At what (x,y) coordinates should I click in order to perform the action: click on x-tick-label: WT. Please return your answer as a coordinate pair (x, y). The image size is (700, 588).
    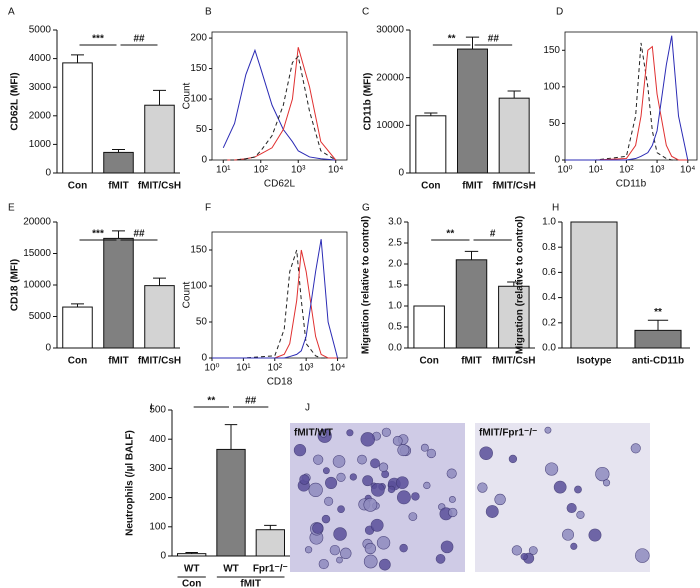
    Looking at the image, I should click on (231, 569).